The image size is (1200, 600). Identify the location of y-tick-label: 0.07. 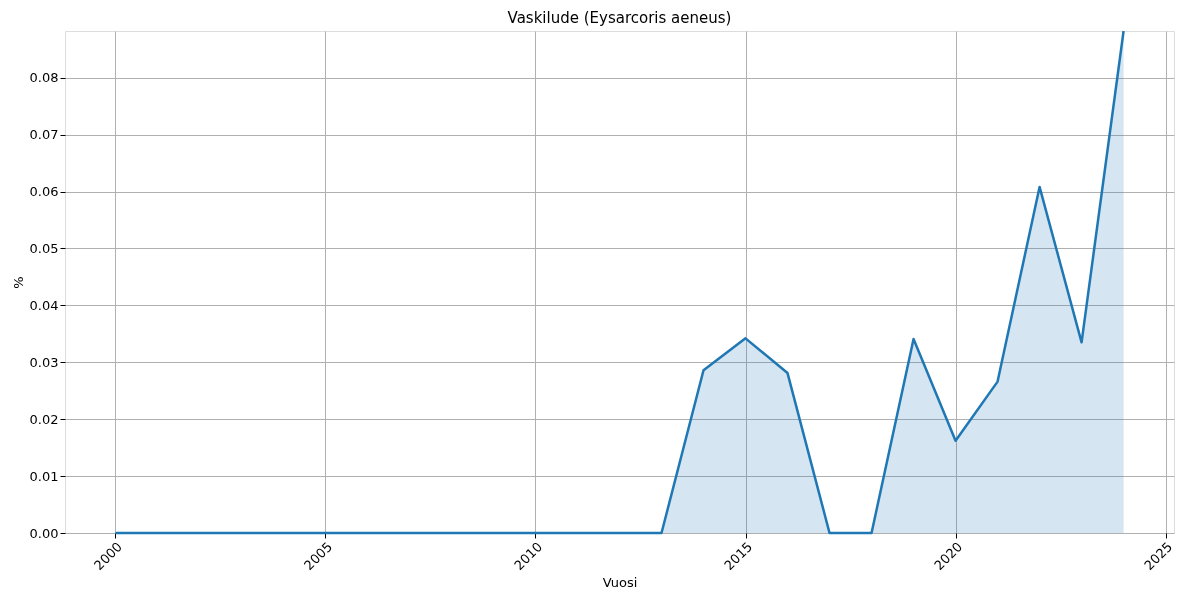
(44, 135).